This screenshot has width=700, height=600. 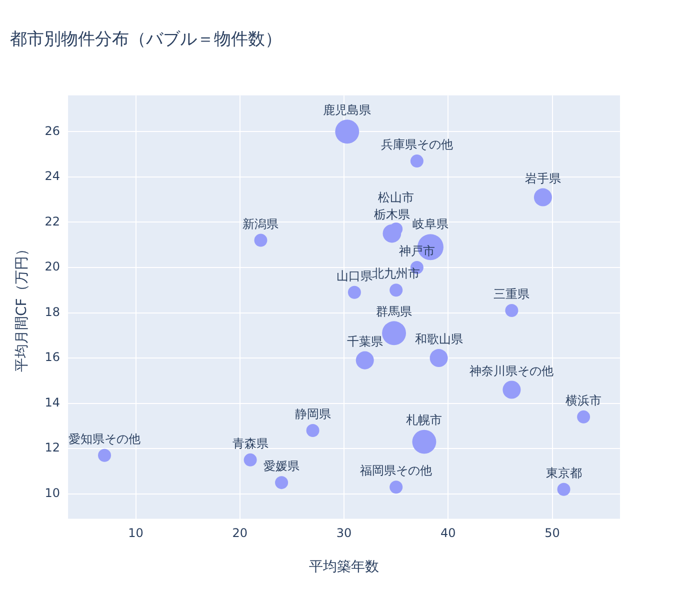 What do you see at coordinates (282, 466) in the screenshot?
I see `annotation: 愛媛県` at bounding box center [282, 466].